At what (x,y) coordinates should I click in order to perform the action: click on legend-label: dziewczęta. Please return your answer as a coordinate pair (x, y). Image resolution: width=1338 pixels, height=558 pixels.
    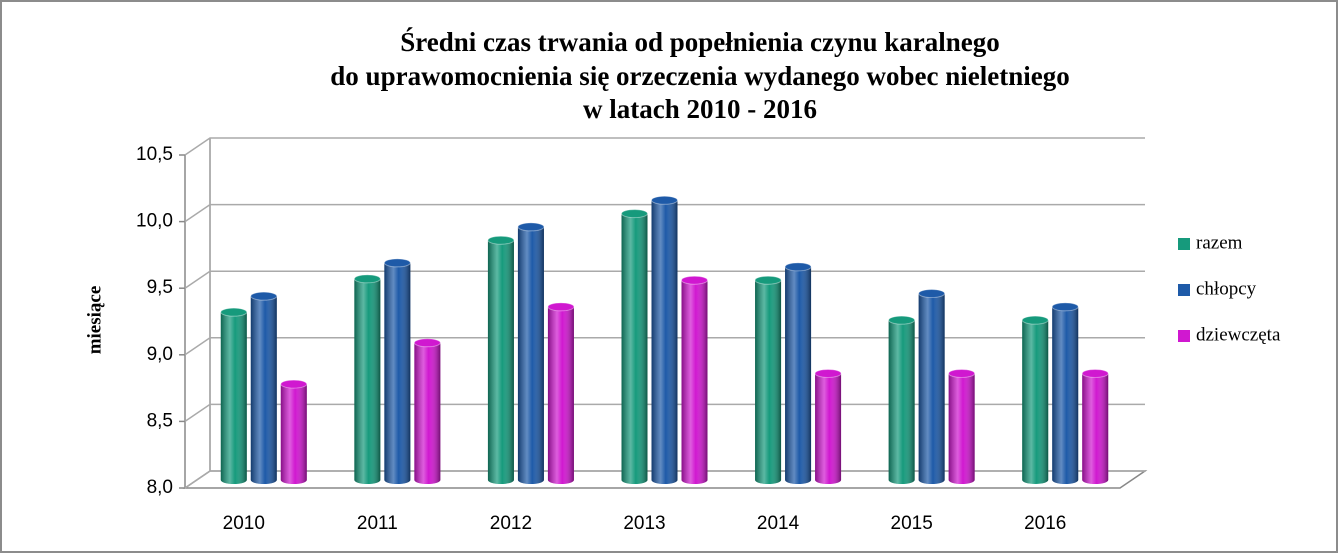
    Looking at the image, I should click on (1238, 334).